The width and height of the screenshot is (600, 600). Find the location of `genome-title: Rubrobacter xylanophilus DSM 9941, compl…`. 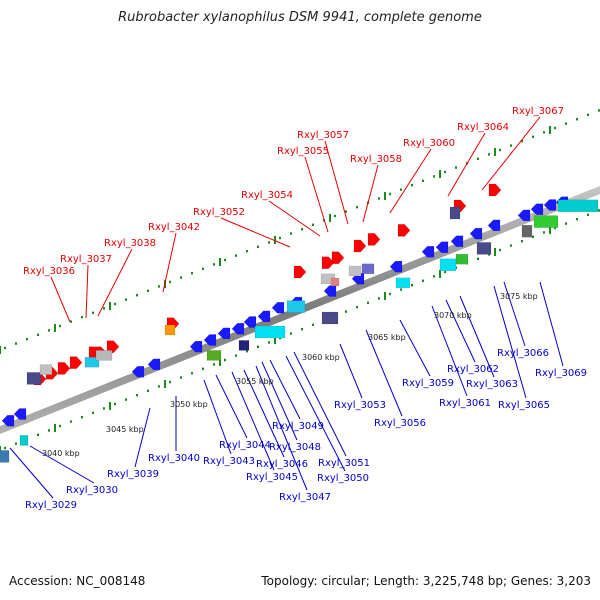

genome-title: Rubrobacter xylanophilus DSM 9941, compl… is located at coordinates (300, 17).